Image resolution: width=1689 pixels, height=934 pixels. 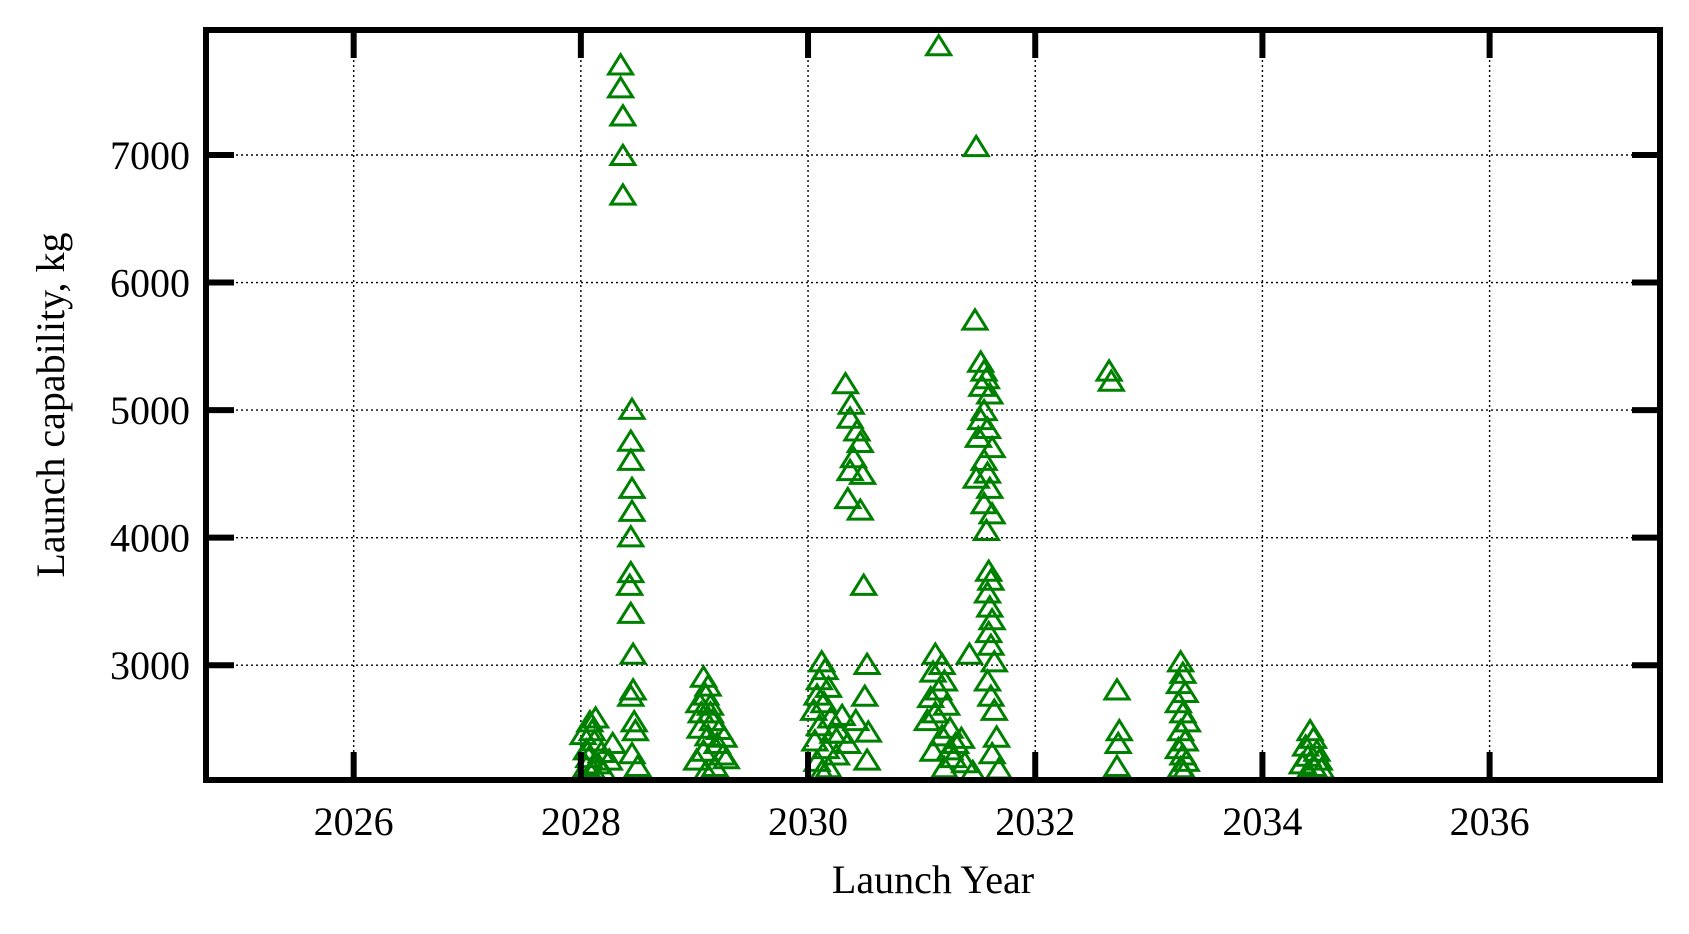 I want to click on x-tick-labels: 2026 2028 2030 2032 2034 2036, so click(x=922, y=821).